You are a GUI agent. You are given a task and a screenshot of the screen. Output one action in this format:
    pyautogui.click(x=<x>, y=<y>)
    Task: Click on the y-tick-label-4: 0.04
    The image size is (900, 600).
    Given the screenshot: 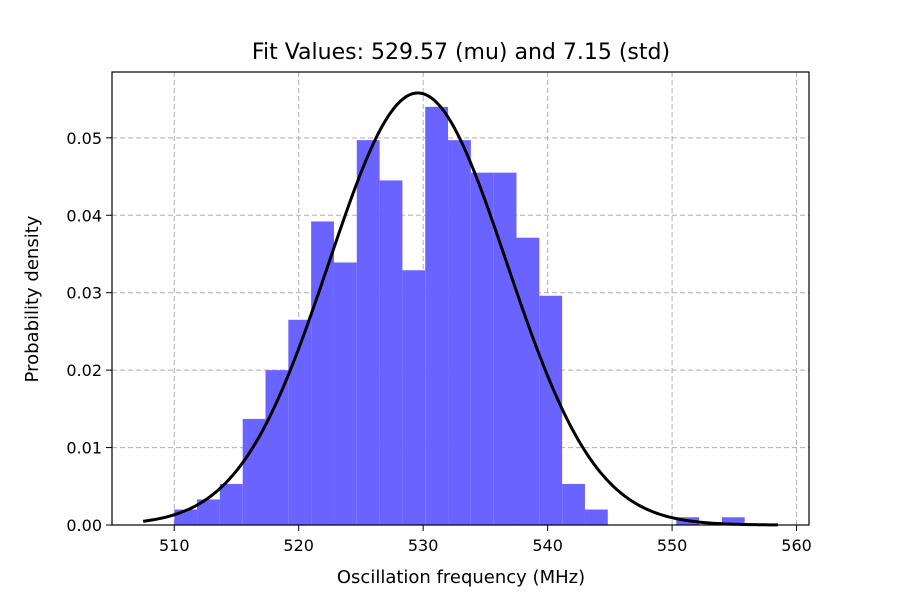 What is the action you would take?
    pyautogui.click(x=84, y=215)
    